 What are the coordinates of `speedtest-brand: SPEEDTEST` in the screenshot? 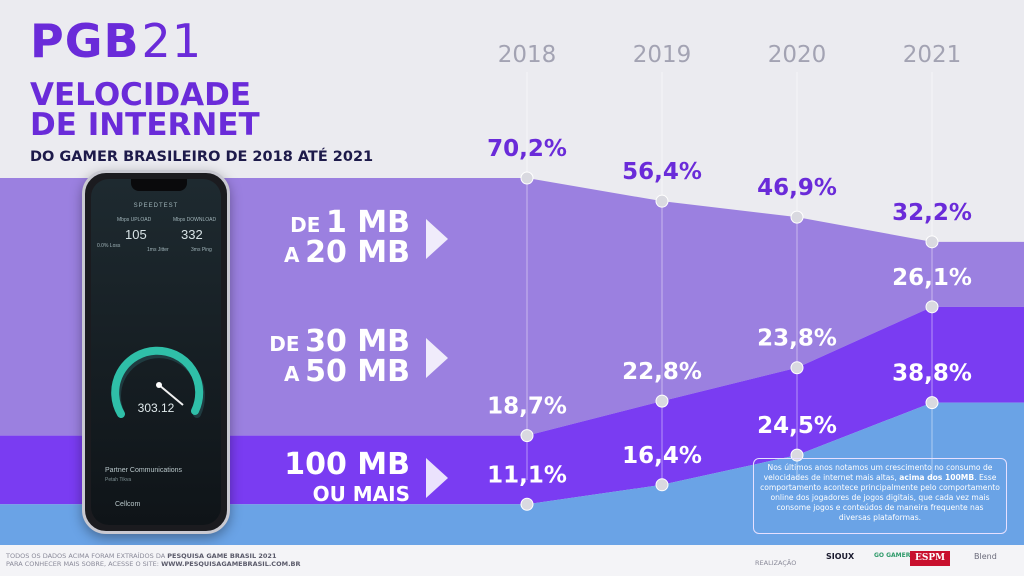 It's located at (156, 206).